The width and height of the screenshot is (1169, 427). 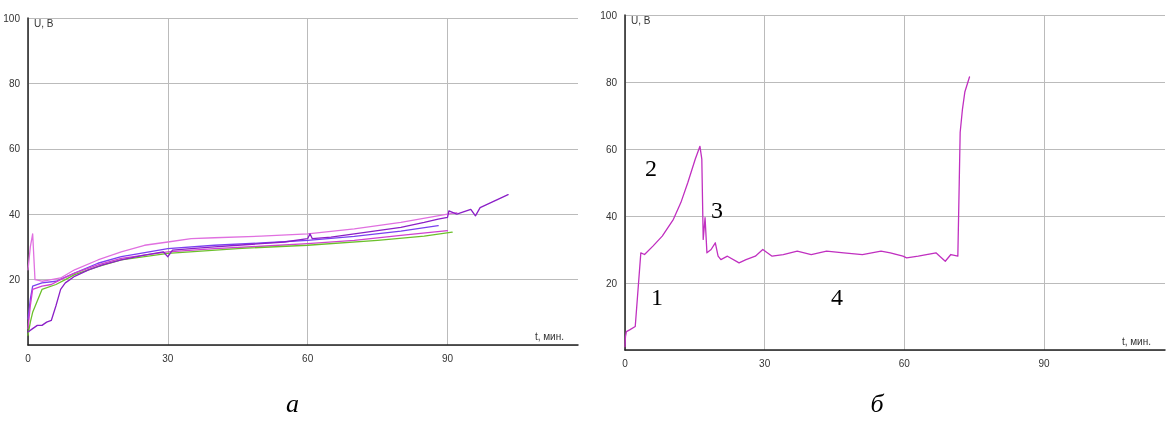 I want to click on annotation: 2, so click(x=651, y=168).